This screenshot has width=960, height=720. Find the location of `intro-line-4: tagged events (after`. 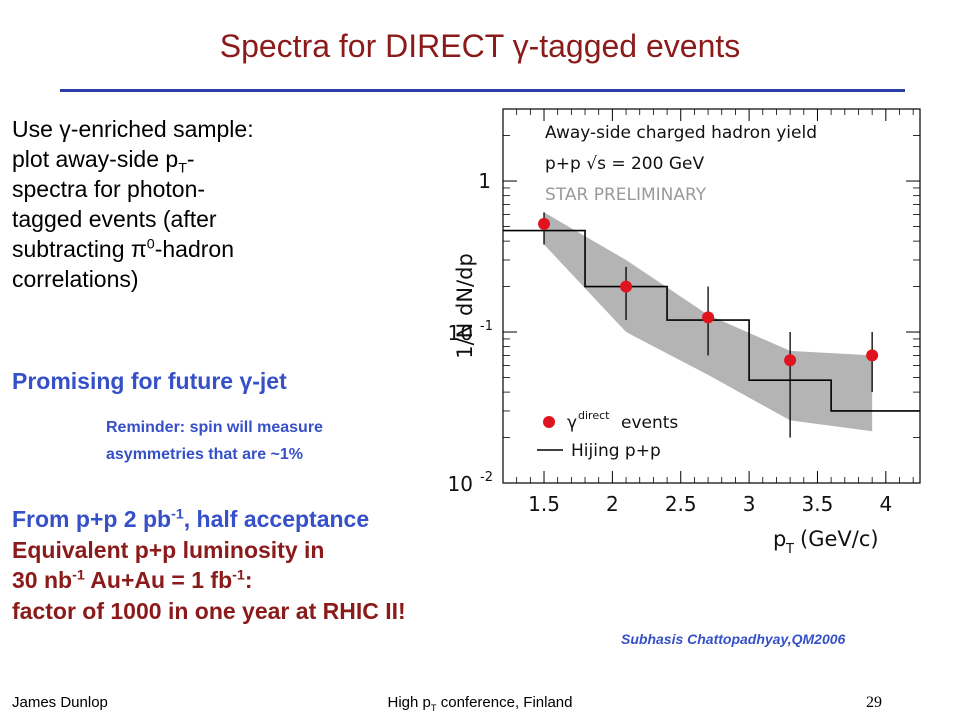

intro-line-4: tagged events (after is located at coordinates (114, 219).